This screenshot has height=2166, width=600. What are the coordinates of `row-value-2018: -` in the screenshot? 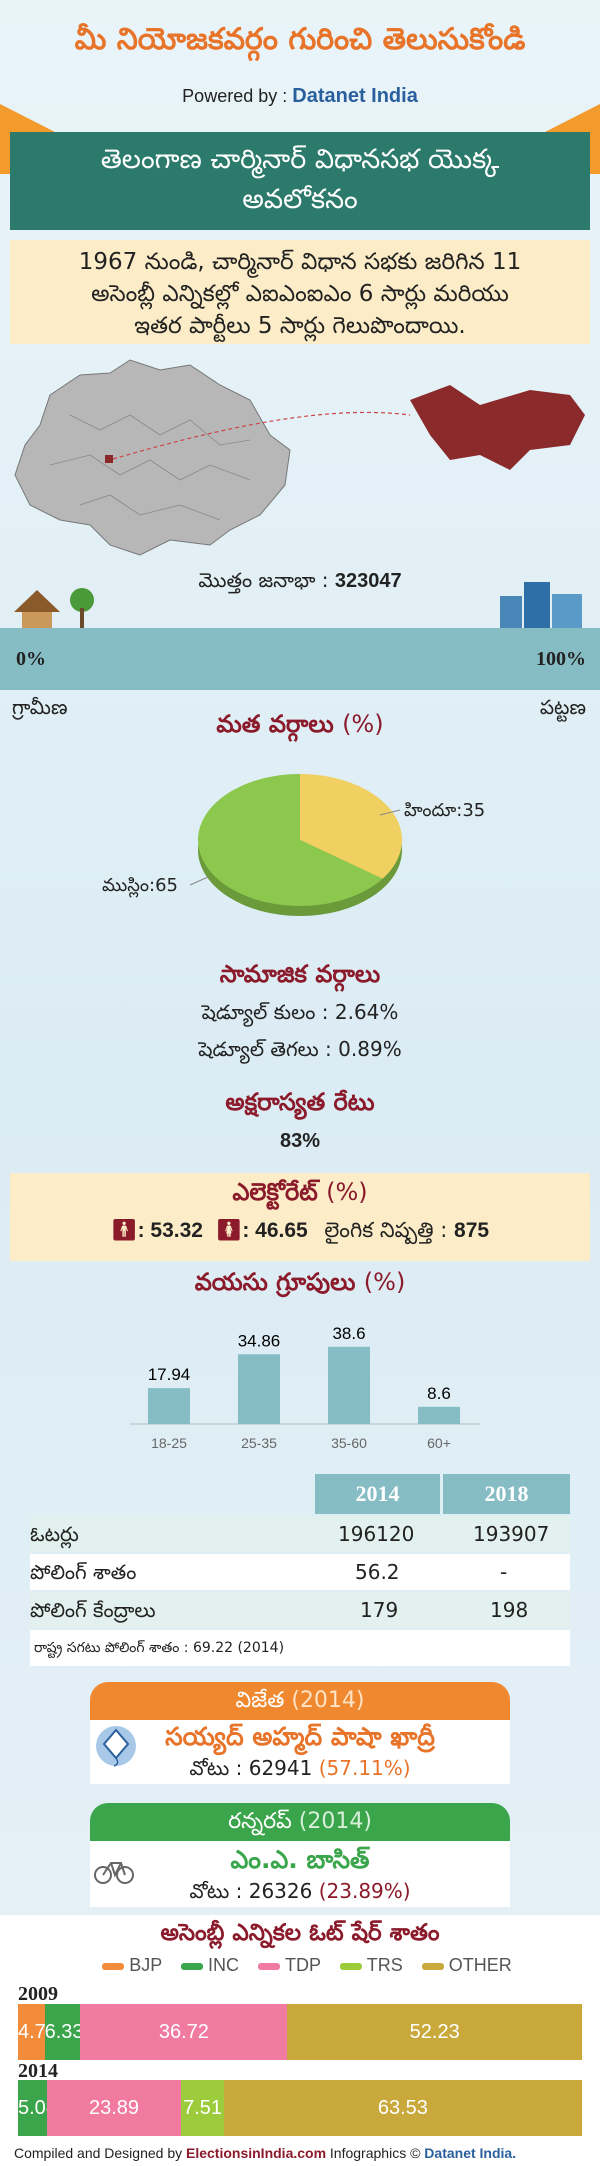 It's located at (504, 1572).